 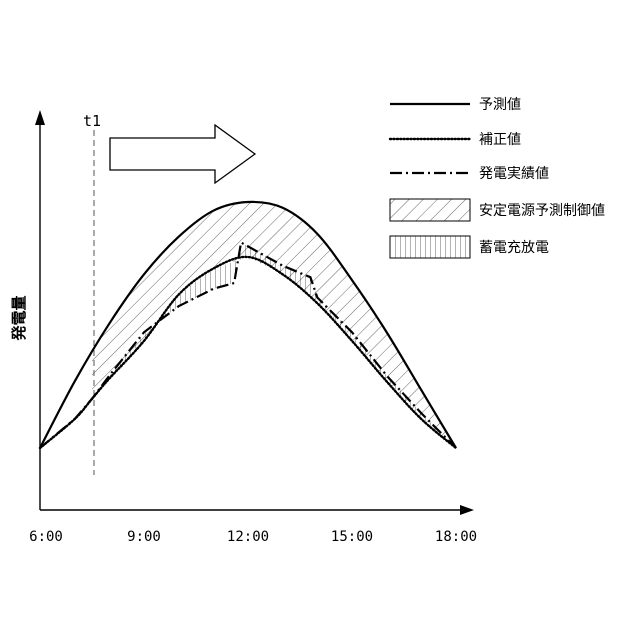 What do you see at coordinates (430, 210) in the screenshot?
I see `legend-swatch-diagonal-hatch` at bounding box center [430, 210].